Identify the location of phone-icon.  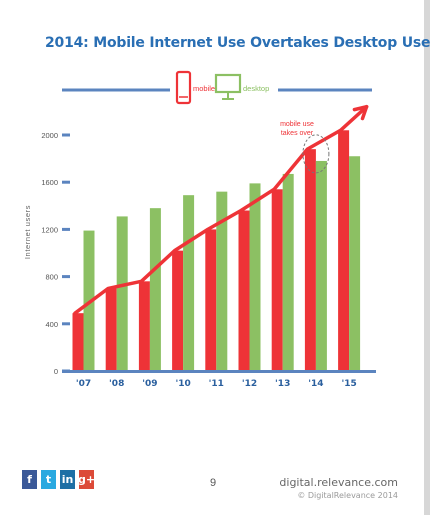
(183, 87).